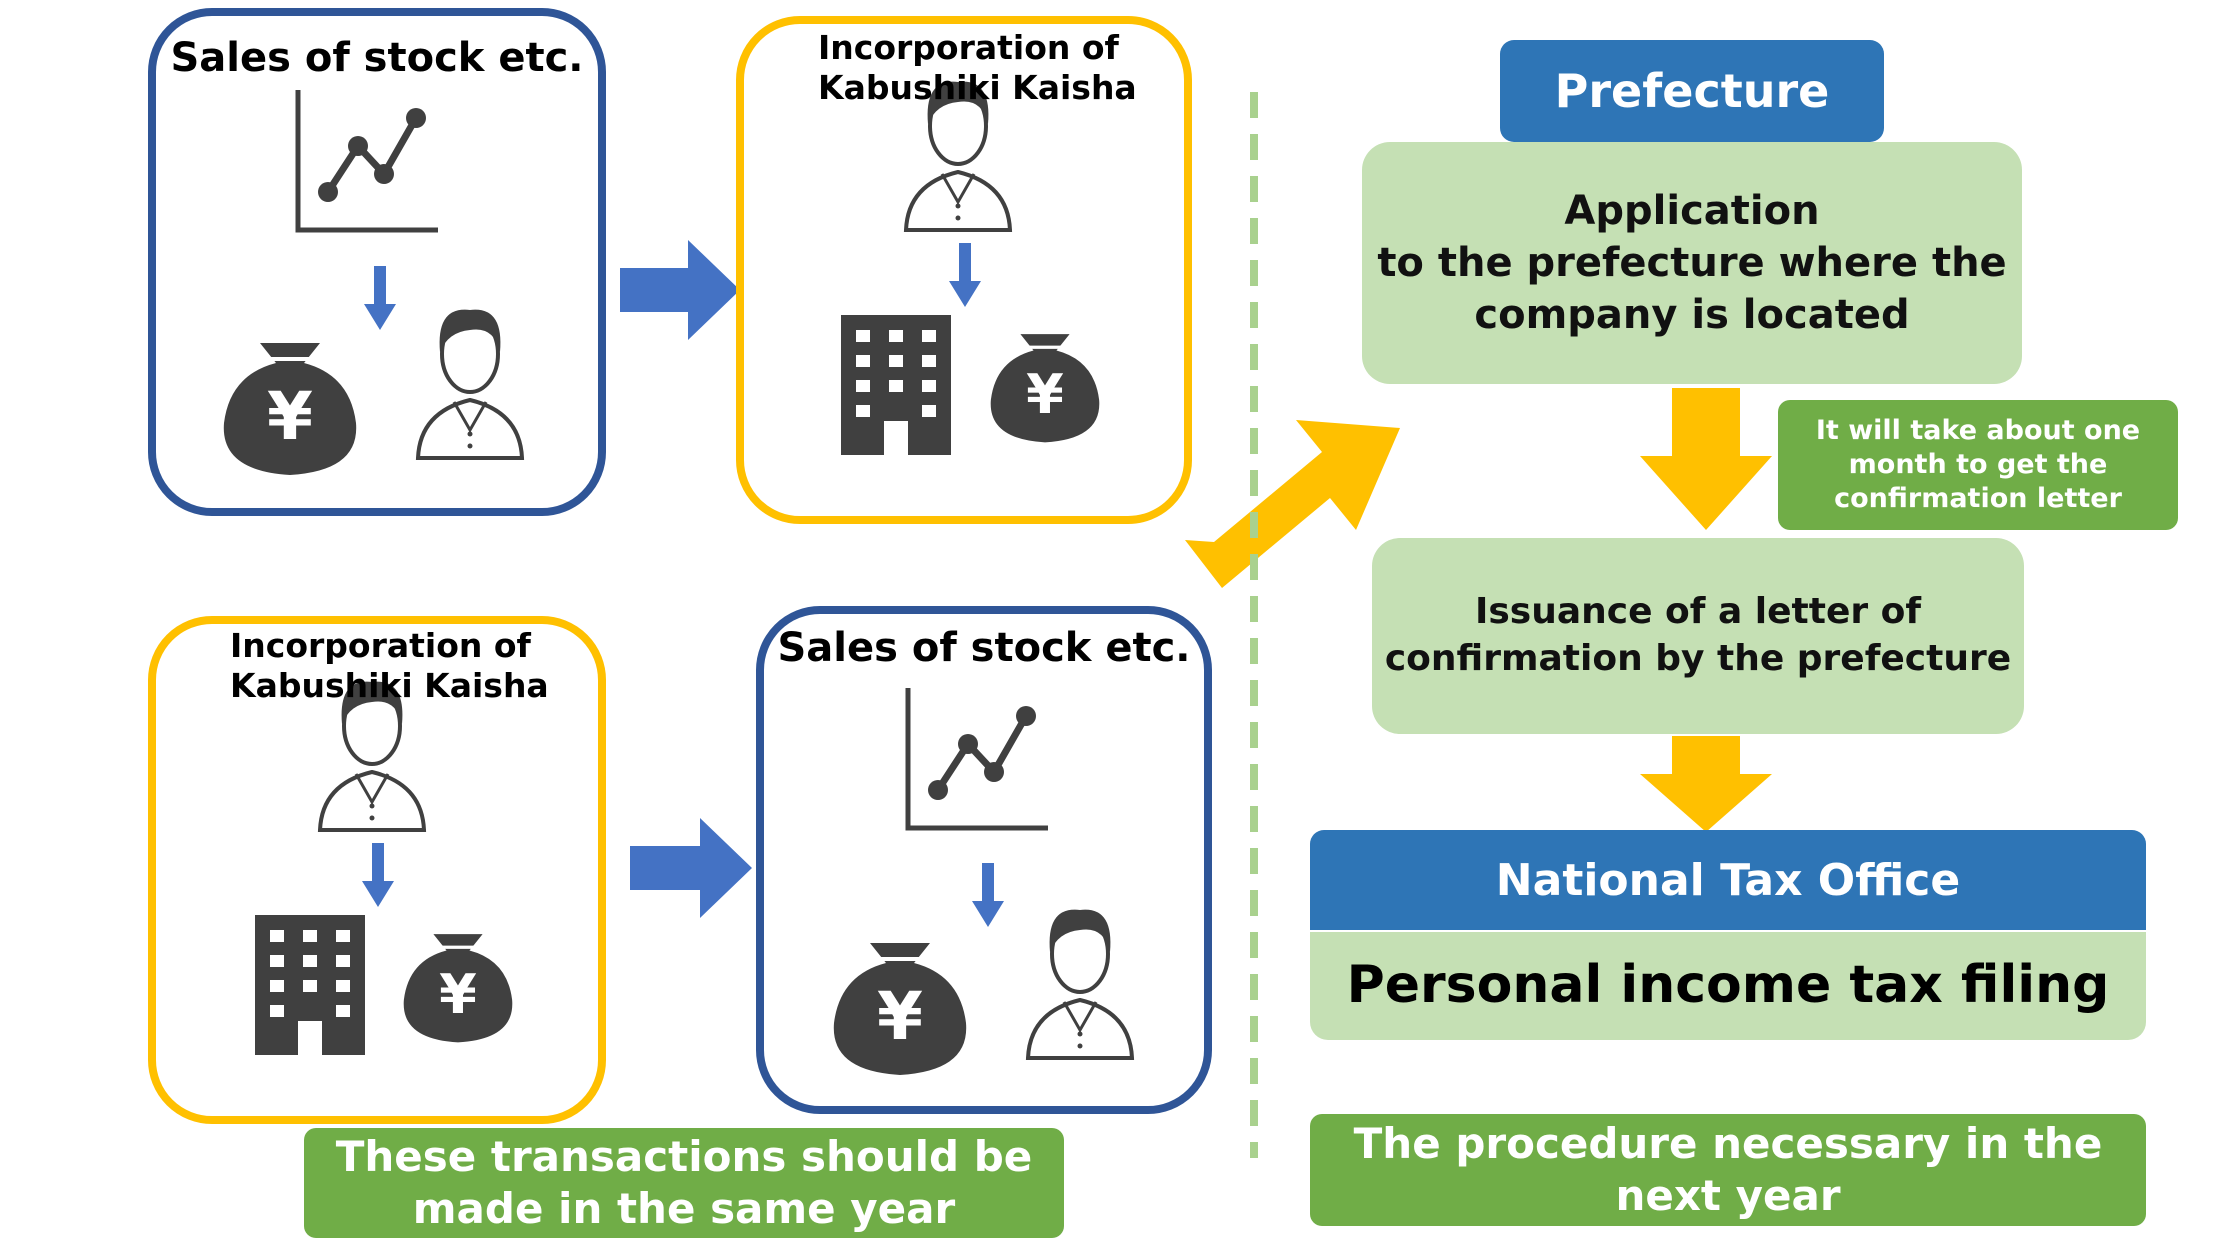 This screenshot has height=1260, width=2240. I want to click on next-year-note: The procedure necessary in the next year, so click(1728, 1170).